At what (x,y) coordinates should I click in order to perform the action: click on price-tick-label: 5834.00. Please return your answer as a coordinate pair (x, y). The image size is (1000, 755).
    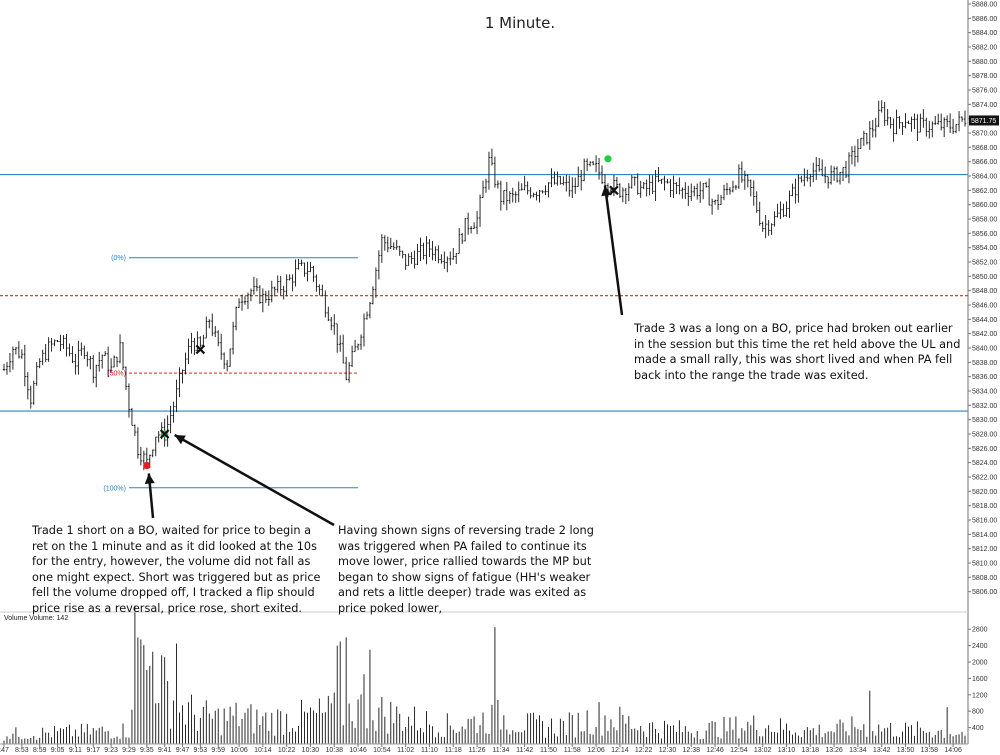
    Looking at the image, I should click on (984, 392).